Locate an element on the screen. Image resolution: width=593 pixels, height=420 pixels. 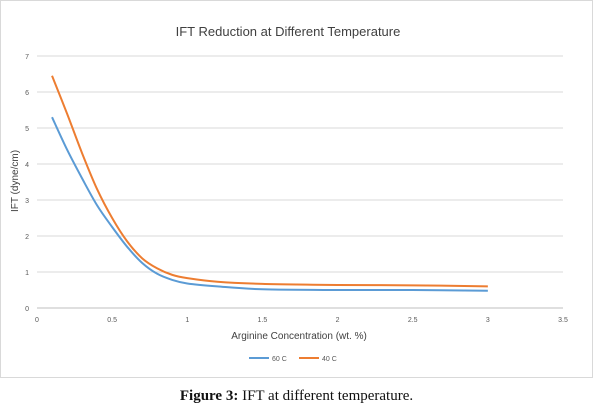
x-tick-label: 1.5 is located at coordinates (263, 320).